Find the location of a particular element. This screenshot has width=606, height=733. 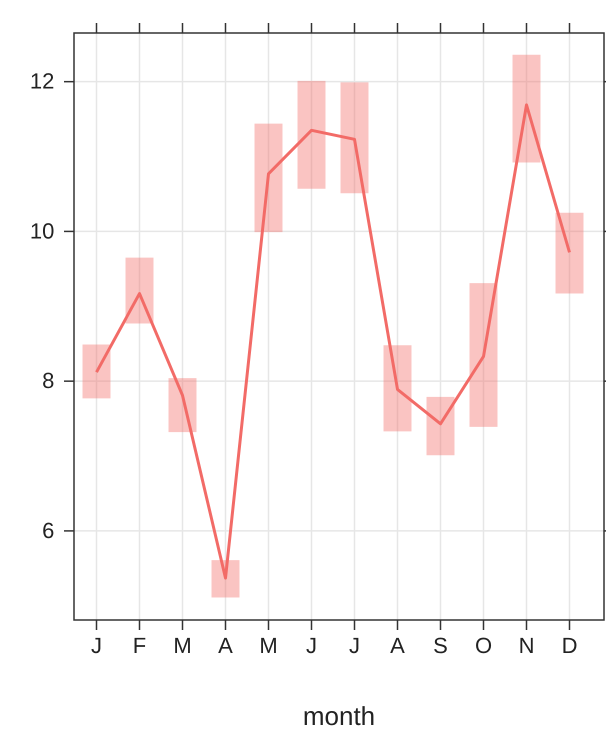

x-tick-label: D is located at coordinates (570, 645).